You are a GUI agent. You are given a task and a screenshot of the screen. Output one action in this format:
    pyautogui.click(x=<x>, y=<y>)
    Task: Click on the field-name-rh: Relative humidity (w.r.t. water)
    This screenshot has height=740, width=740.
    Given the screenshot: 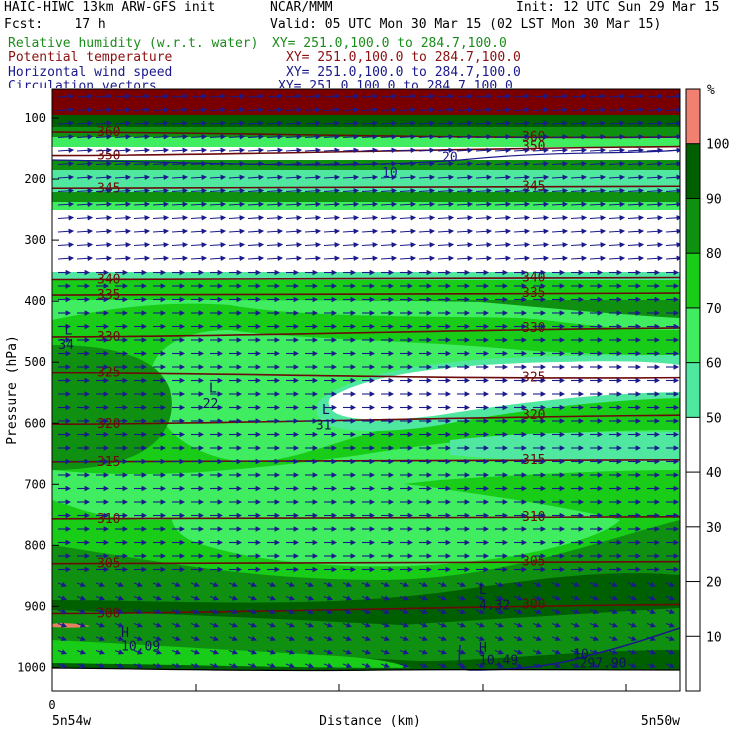 What is the action you would take?
    pyautogui.click(x=133, y=43)
    